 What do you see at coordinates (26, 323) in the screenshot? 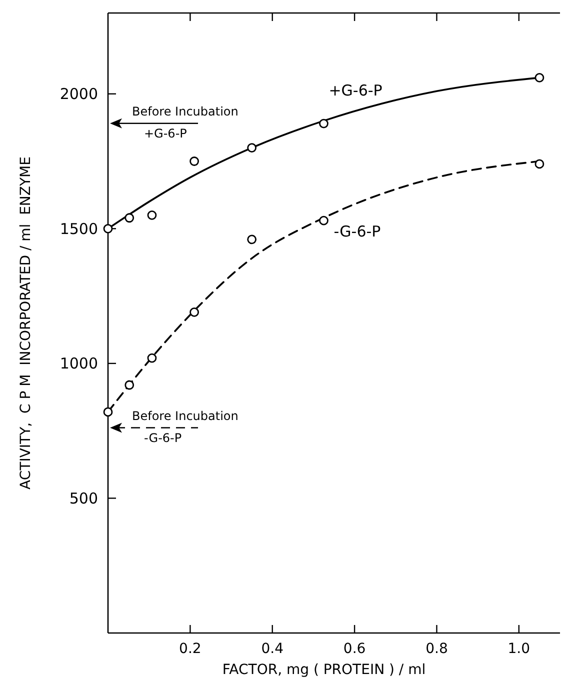
I see `y-axis-title: ACTIVITY, C P M INCORPORATED / ml ENZYME` at bounding box center [26, 323].